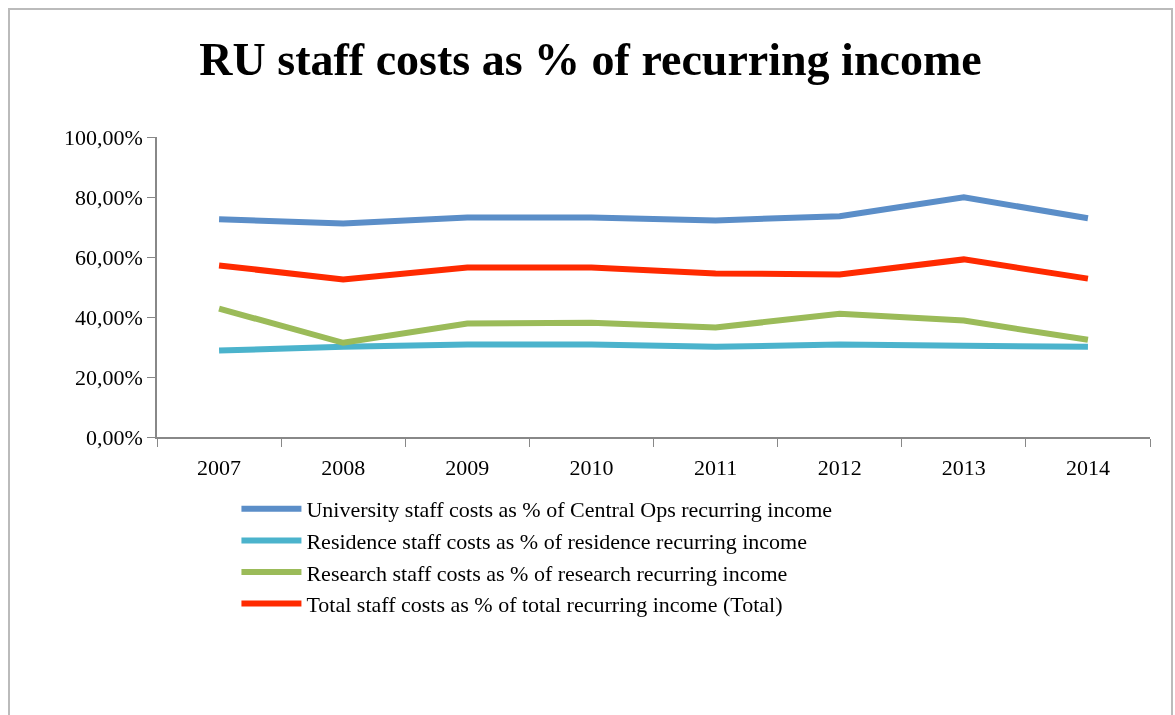  What do you see at coordinates (569, 510) in the screenshot?
I see `legend-label: University staff costs as % of Central Ops recurring income` at bounding box center [569, 510].